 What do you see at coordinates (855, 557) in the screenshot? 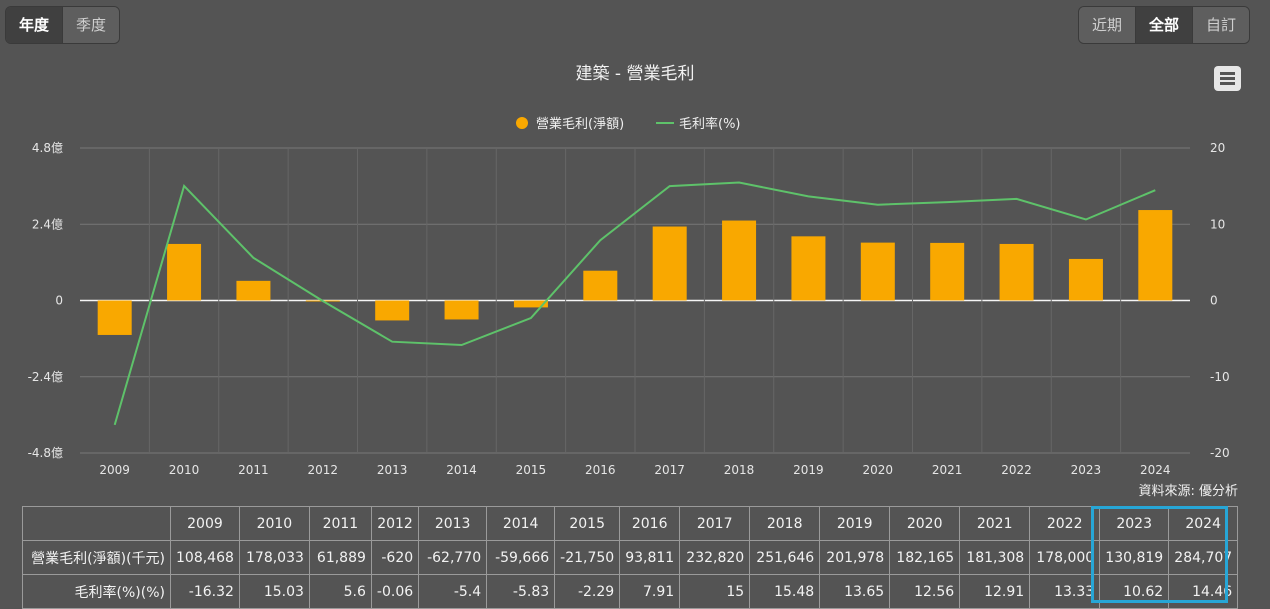
I see `table-cell: 201,978` at bounding box center [855, 557].